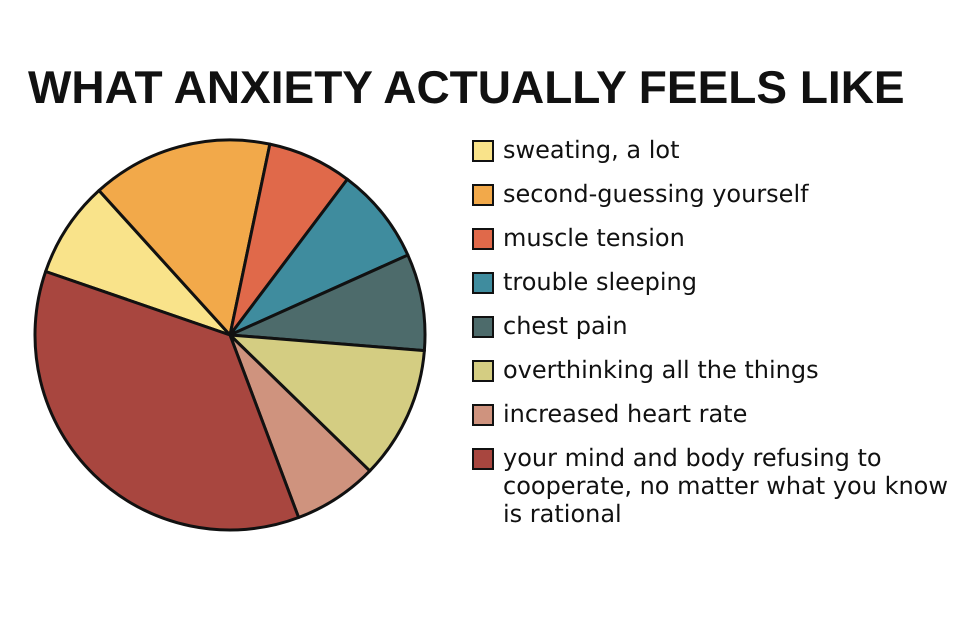 The height and width of the screenshot is (621, 980). Describe the element at coordinates (661, 370) in the screenshot. I see `legend-label: overthinking all the things` at that location.